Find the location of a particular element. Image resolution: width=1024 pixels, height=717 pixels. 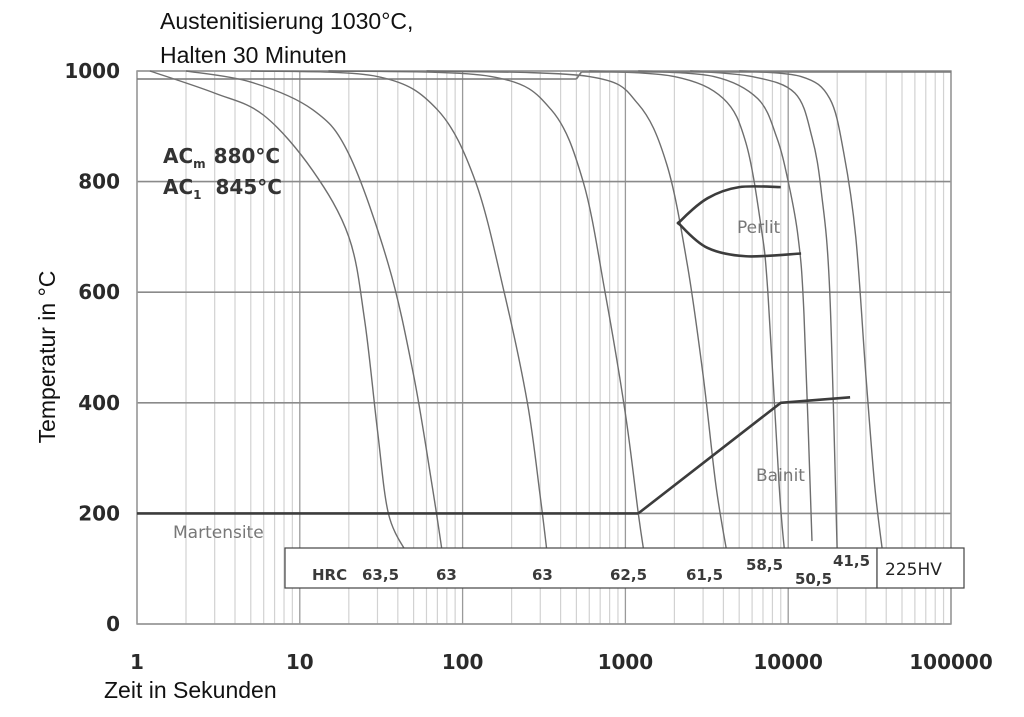

hardness-value: 58,5 is located at coordinates (764, 565).